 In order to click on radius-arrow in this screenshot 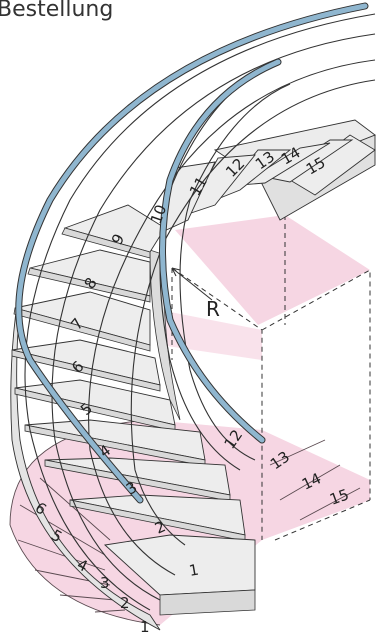, I will do `click(192, 284)`.